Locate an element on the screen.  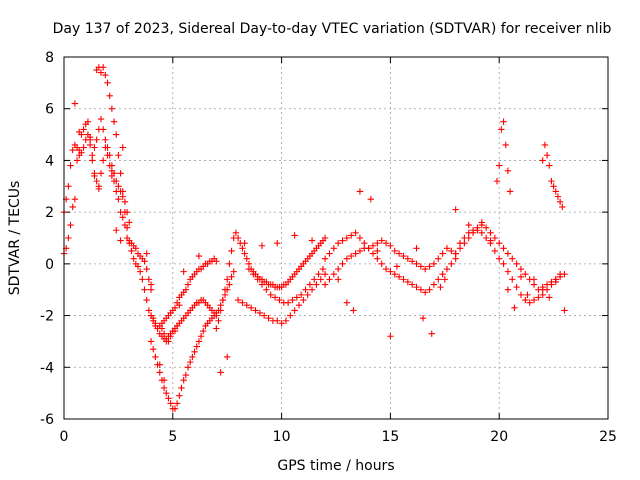
x-tick-label: 25 is located at coordinates (608, 437).